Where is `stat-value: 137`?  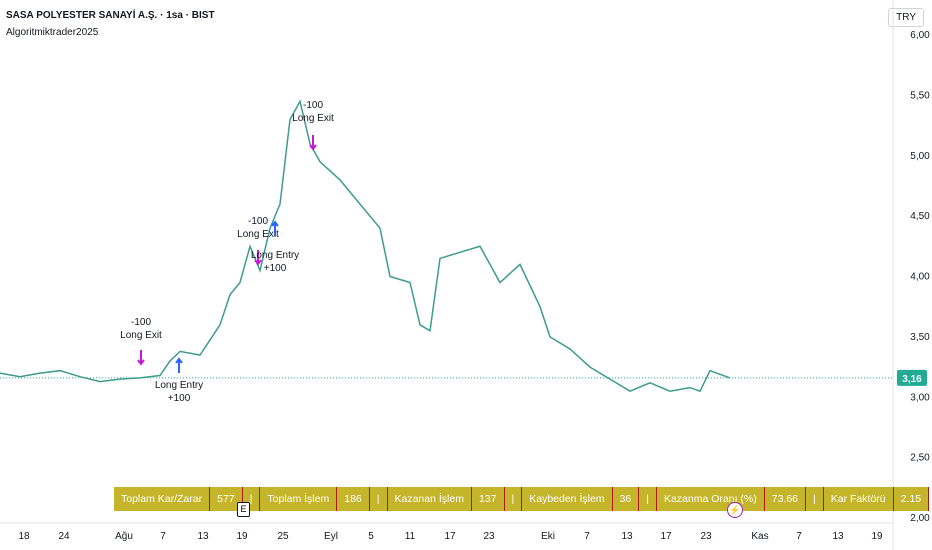 stat-value: 137 is located at coordinates (488, 499).